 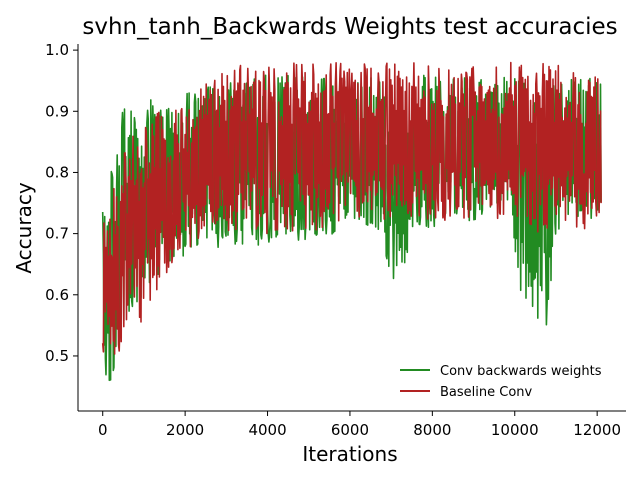 What do you see at coordinates (597, 430) in the screenshot?
I see `x-tick-label: 12000` at bounding box center [597, 430].